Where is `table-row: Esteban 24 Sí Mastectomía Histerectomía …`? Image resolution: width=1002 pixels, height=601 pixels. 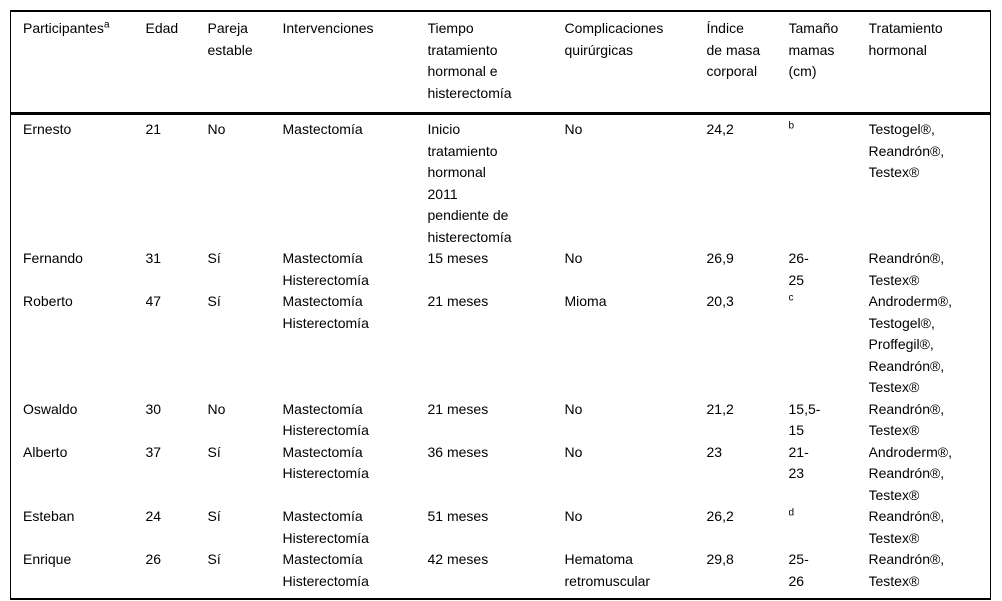
table-row: Esteban 24 Sí Mastectomía Histerectomía … is located at coordinates (501, 527).